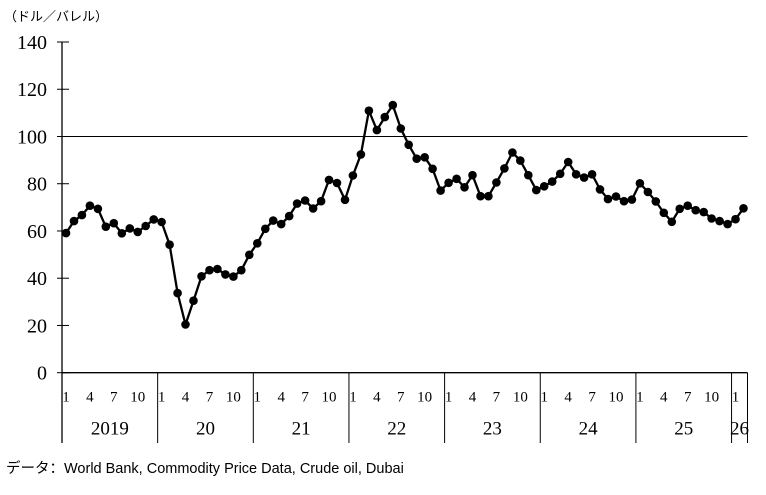 The height and width of the screenshot is (495, 766). Describe the element at coordinates (32, 90) in the screenshot. I see `y-tick-label: 120` at that location.